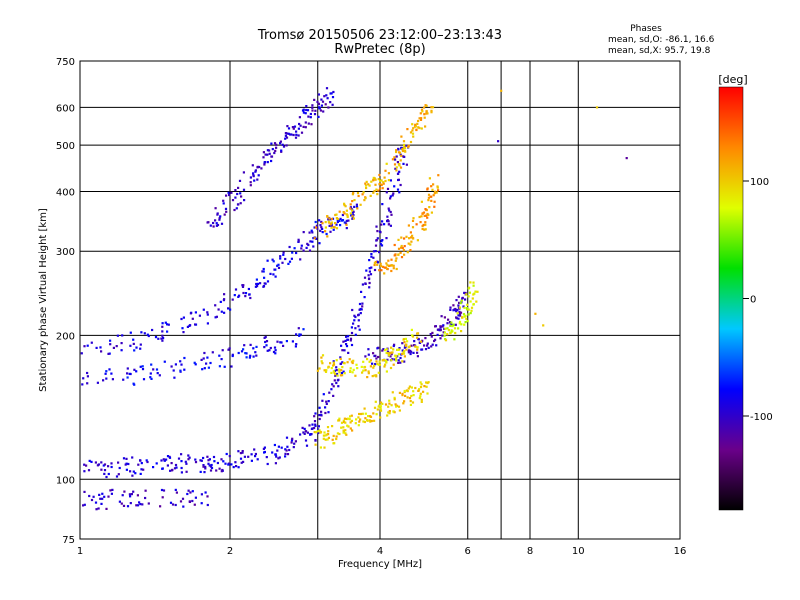 The width and height of the screenshot is (800, 600). What do you see at coordinates (659, 51) in the screenshot?
I see `phase-stats-x: mean, sd,X: 95.7, 19.8` at bounding box center [659, 51].